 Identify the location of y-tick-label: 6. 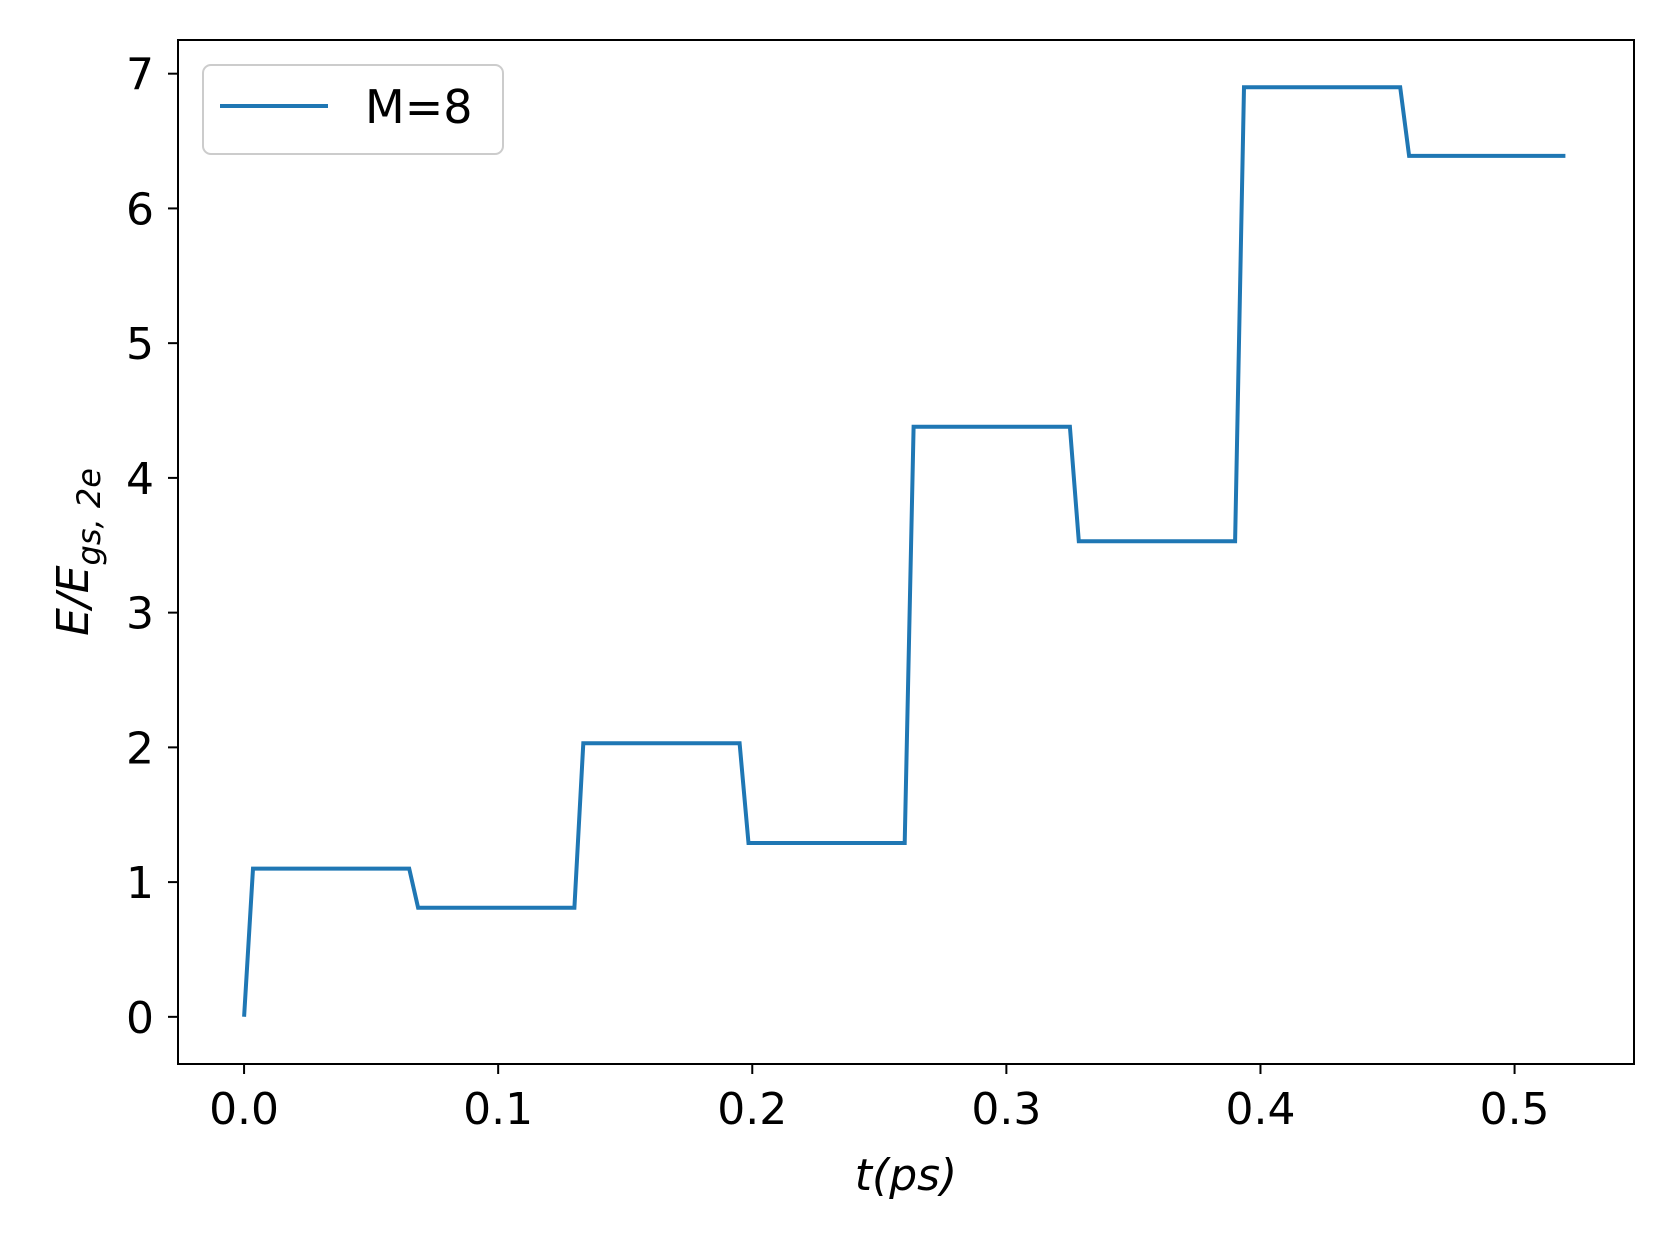
(140, 209).